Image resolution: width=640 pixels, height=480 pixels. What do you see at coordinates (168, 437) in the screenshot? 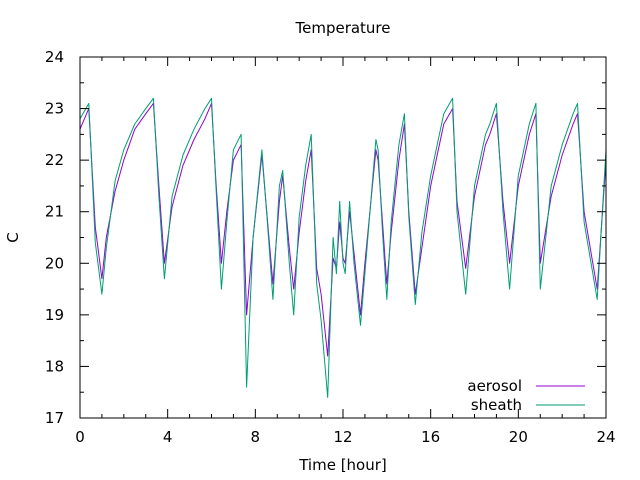
I see `x-tick-label: 4` at bounding box center [168, 437].